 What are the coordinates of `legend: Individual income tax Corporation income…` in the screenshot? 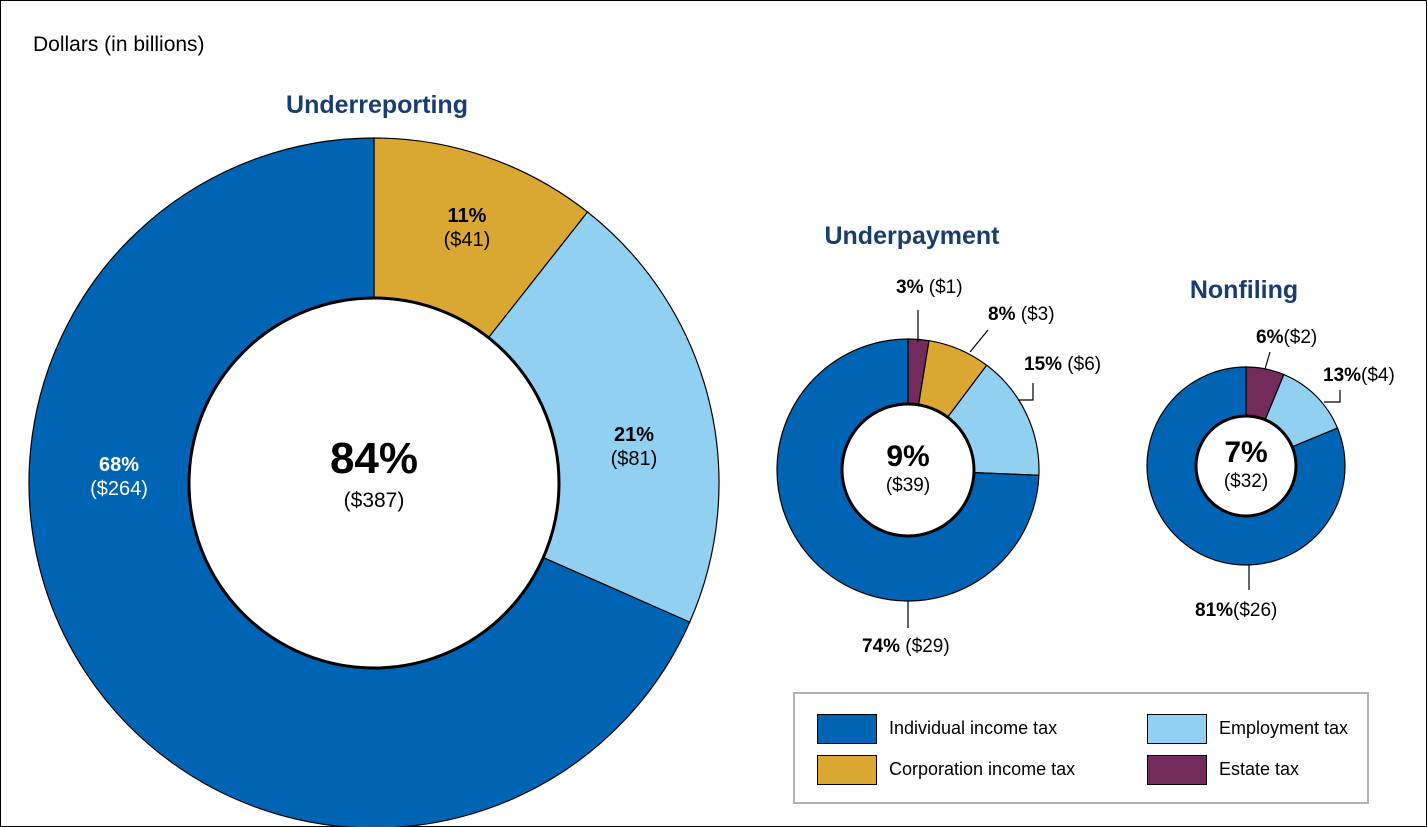 It's located at (1081, 748).